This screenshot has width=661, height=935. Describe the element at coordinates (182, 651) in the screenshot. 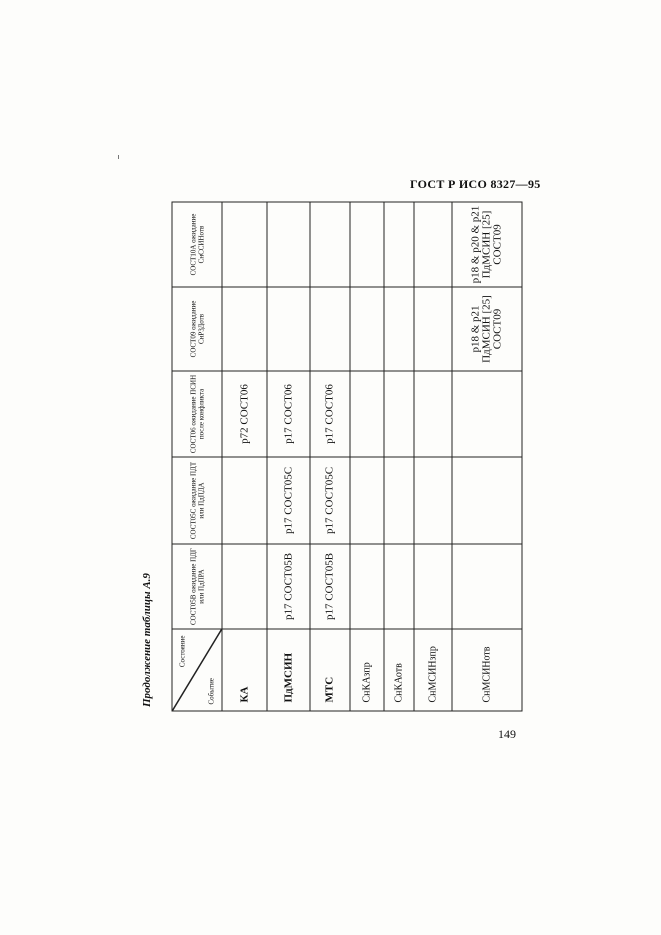

I see `corner-state-label: Состояние` at that location.